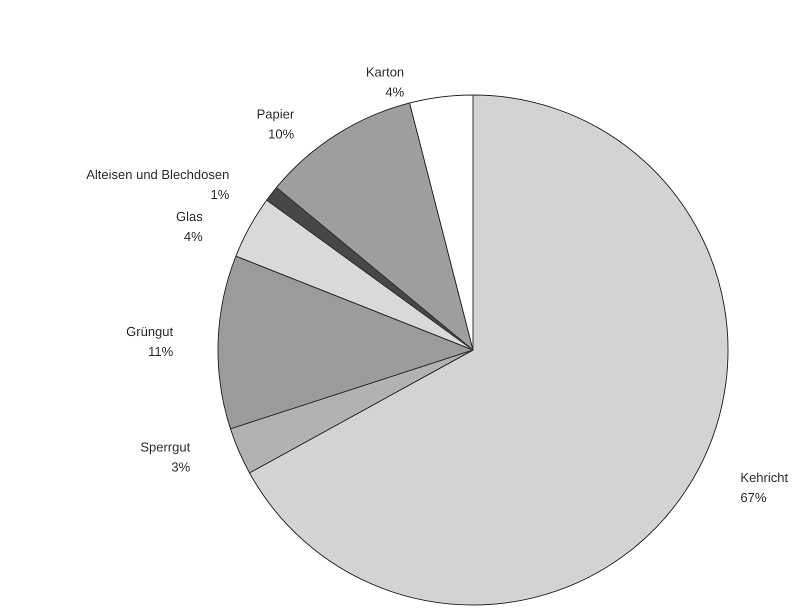  I want to click on slice-label: Karton, so click(385, 72).